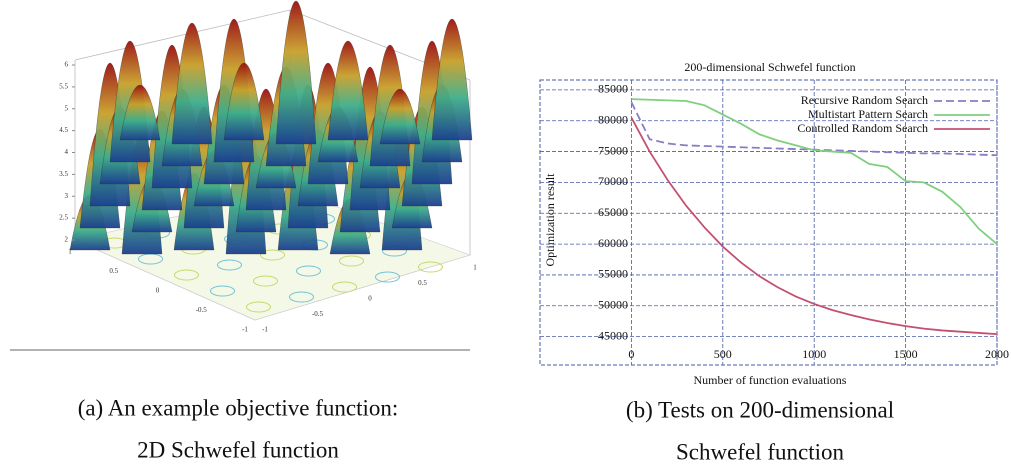 This screenshot has height=475, width=1011. I want to click on x-tick-label: 1000, so click(814, 354).